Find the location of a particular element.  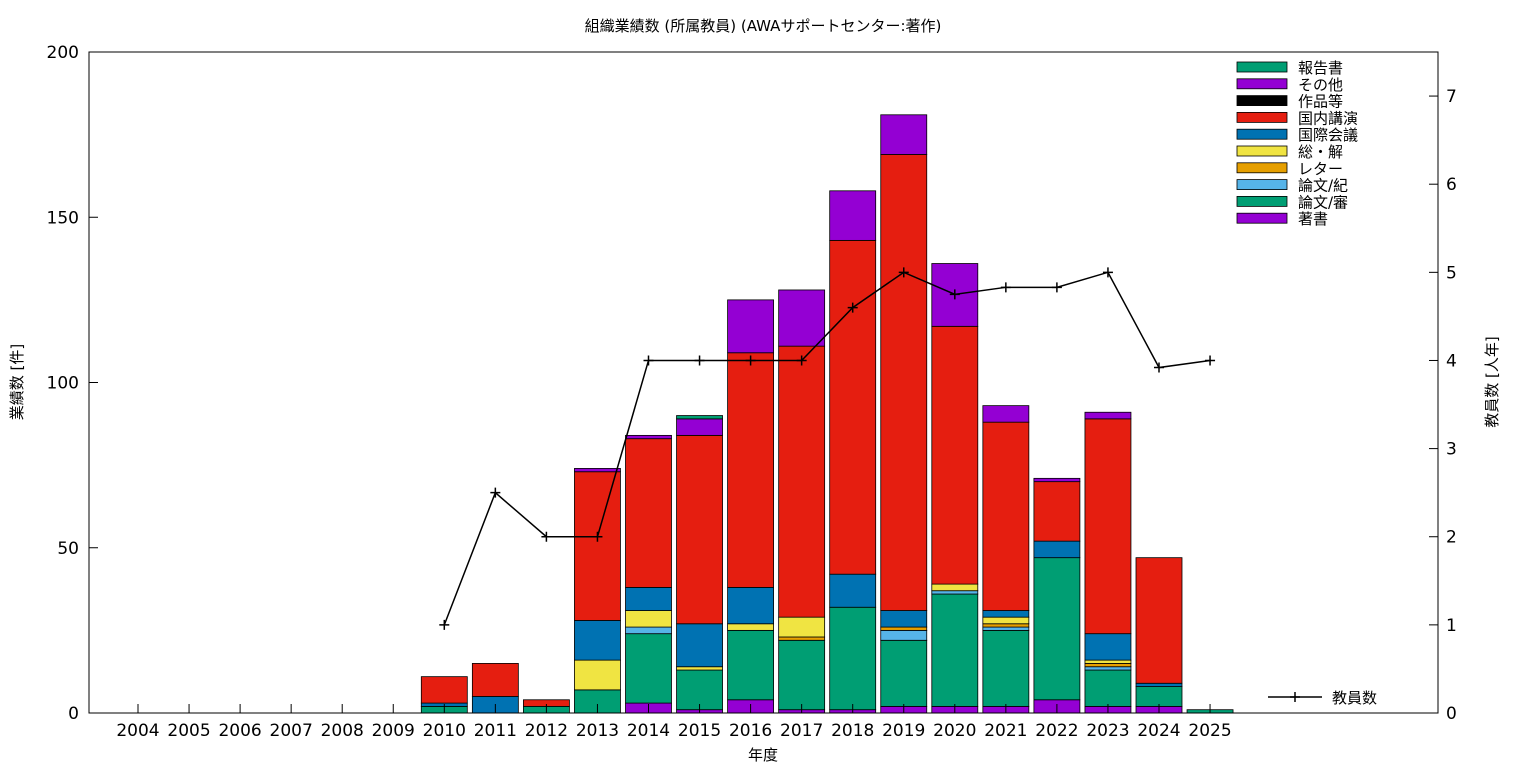

bar-2013-総-解 is located at coordinates (597, 675).